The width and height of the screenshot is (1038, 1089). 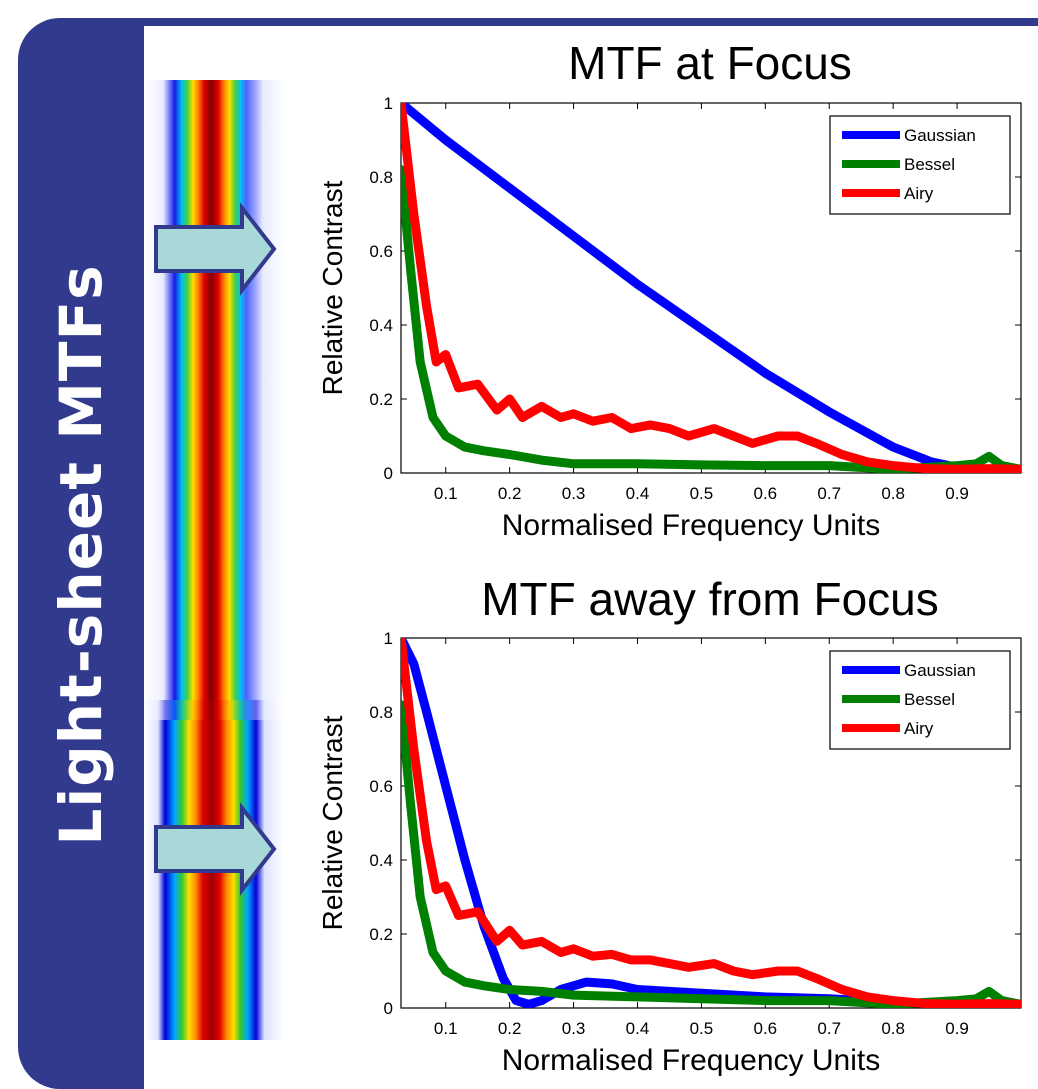 What do you see at coordinates (710, 63) in the screenshot?
I see `chart-title-focus: MTF at Focus` at bounding box center [710, 63].